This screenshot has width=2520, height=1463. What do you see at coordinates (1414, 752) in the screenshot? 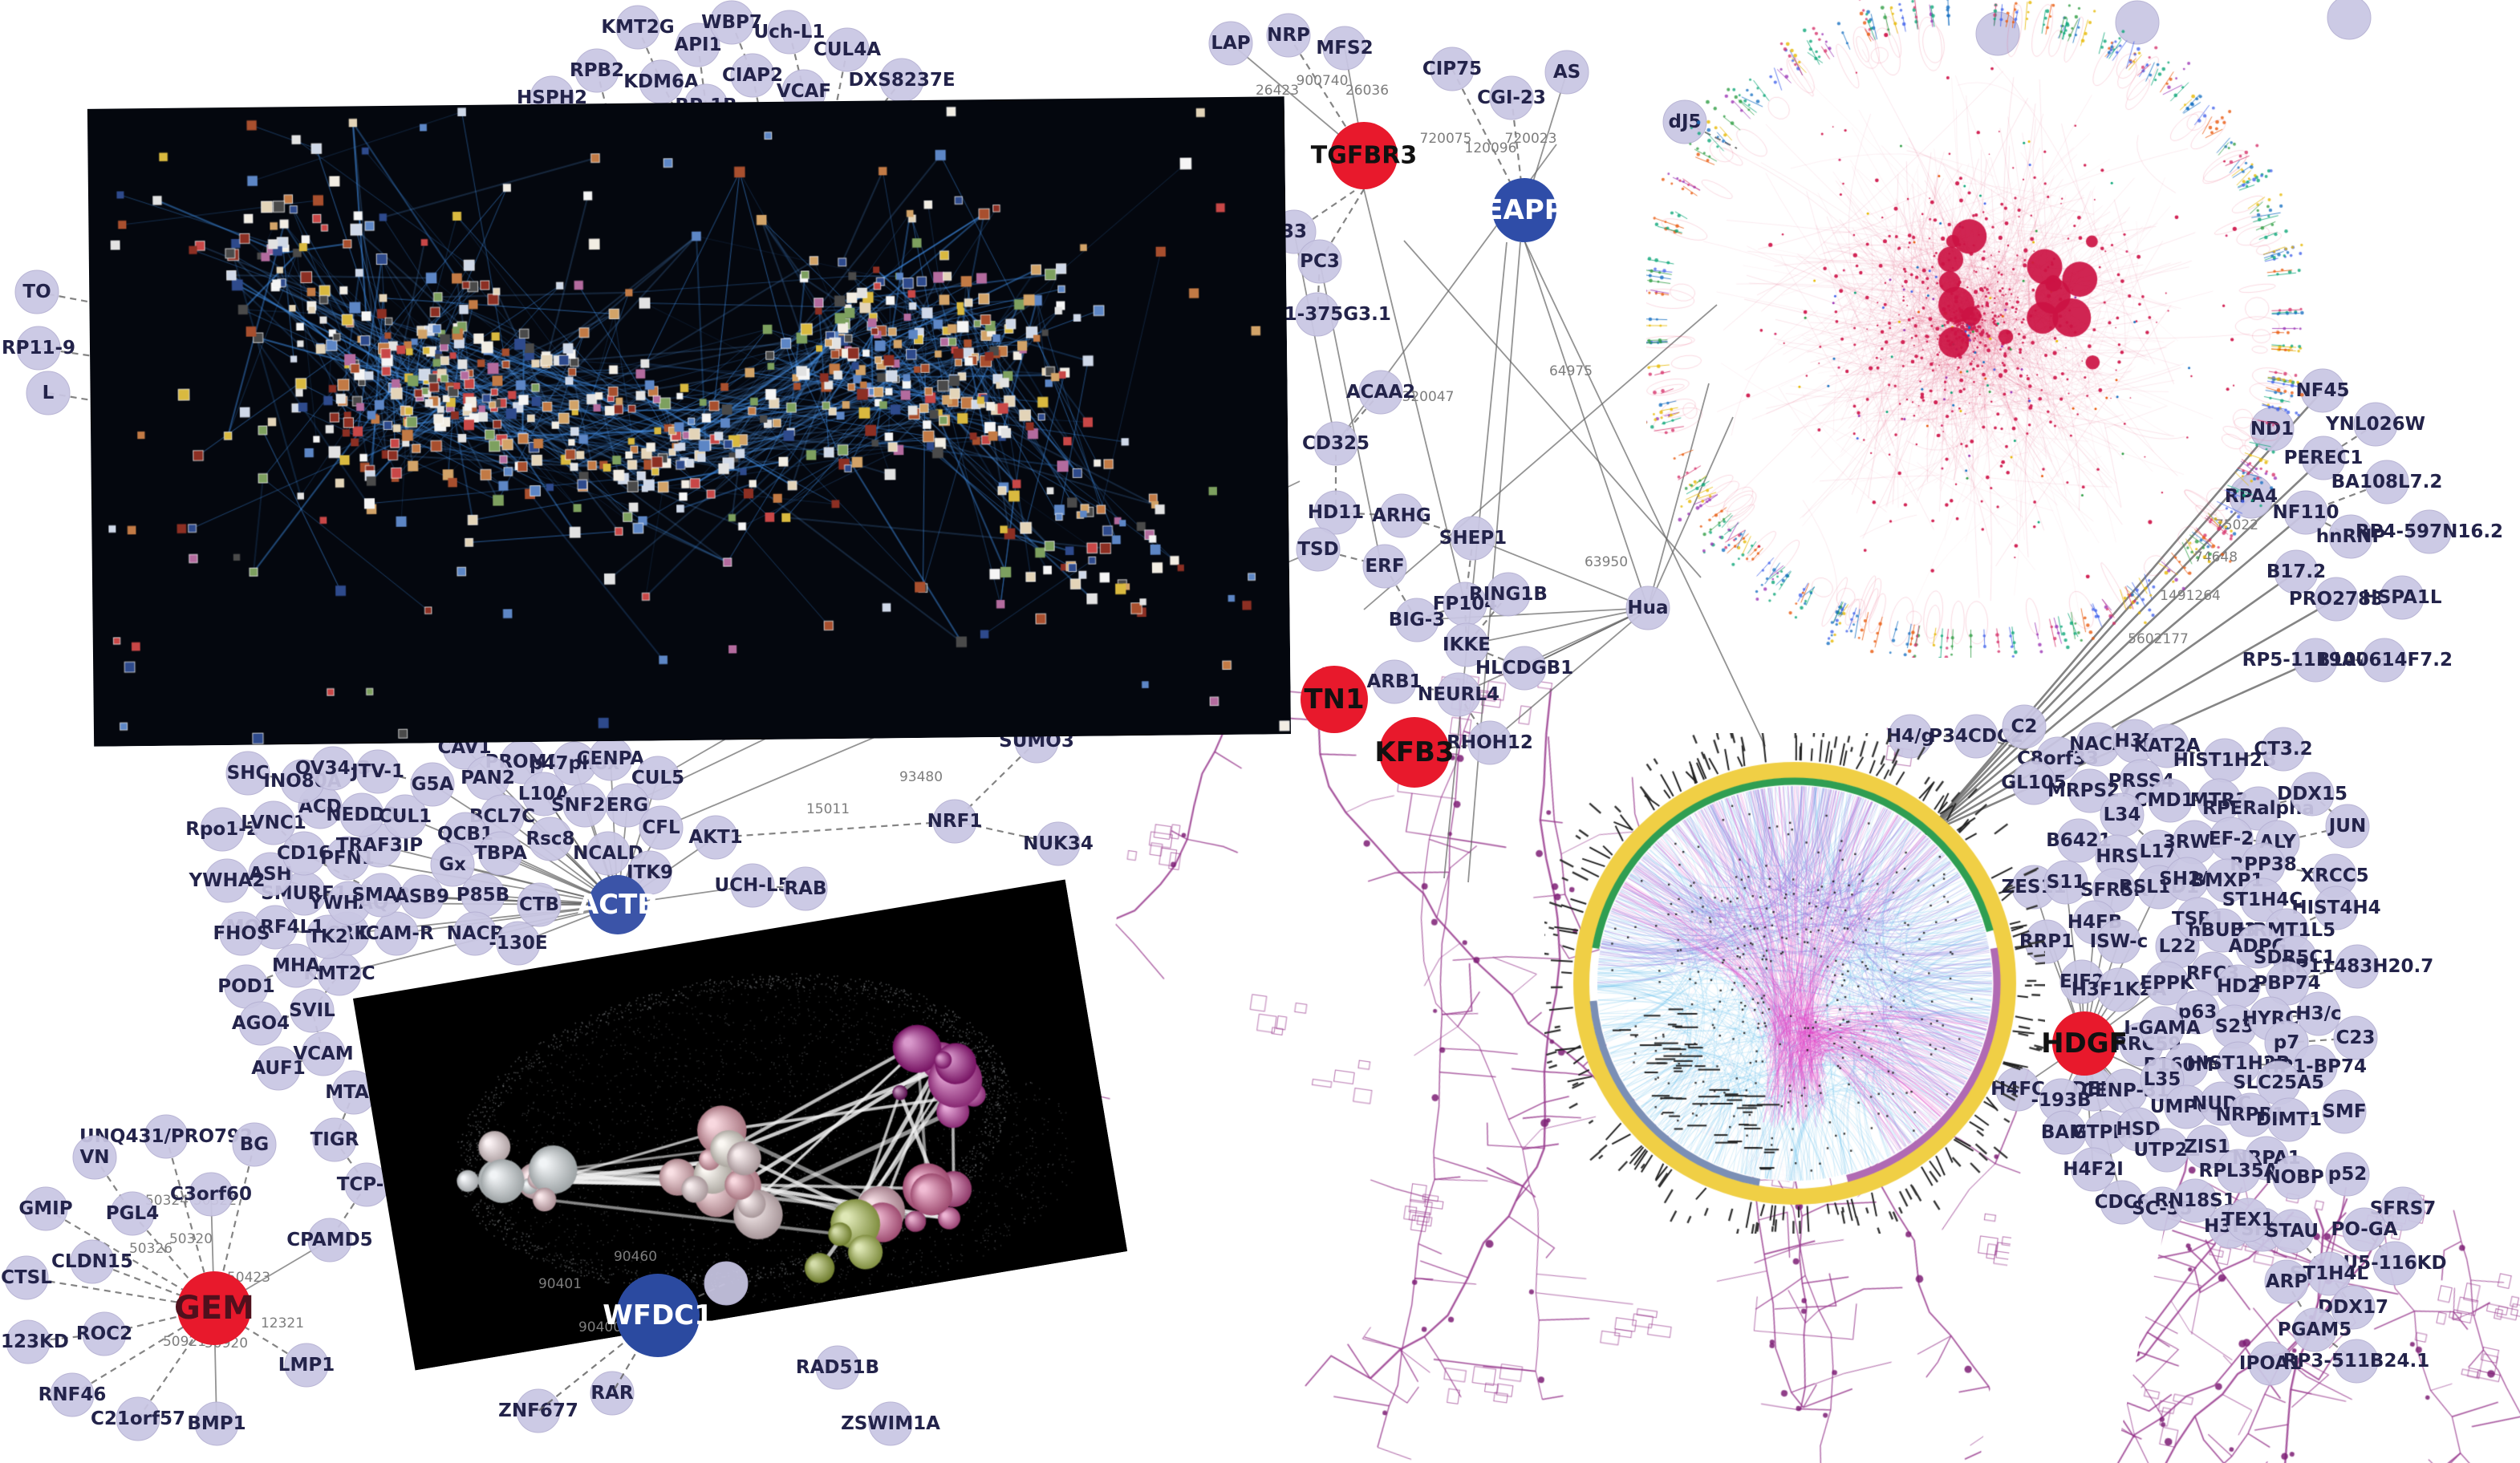
I see `hub-node-KFB3: KFB3` at bounding box center [1414, 752].